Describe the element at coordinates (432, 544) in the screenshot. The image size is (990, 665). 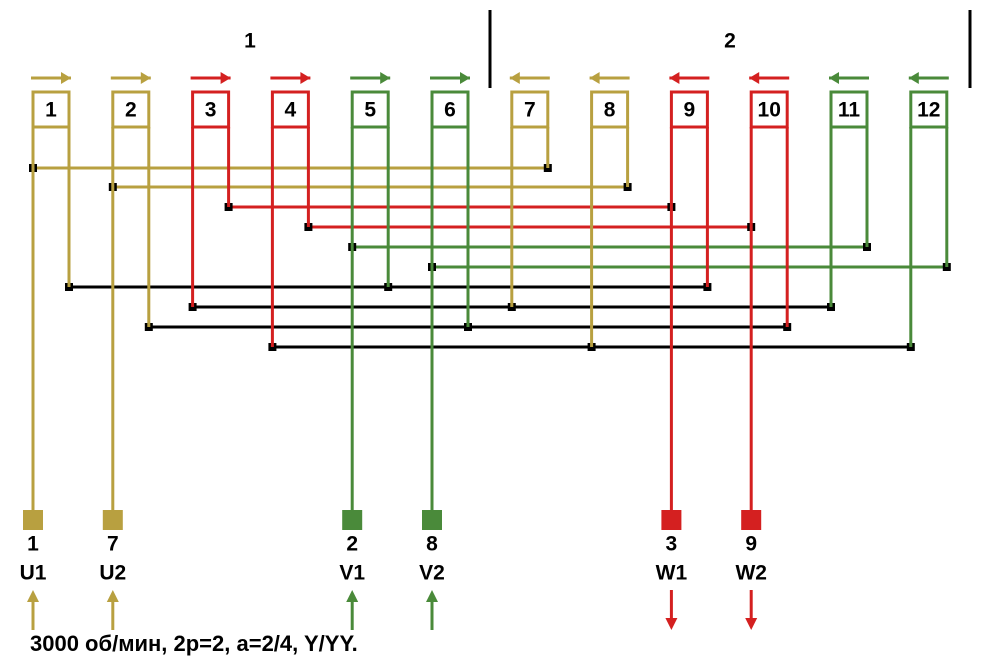
I see `terminal-number: 8` at that location.